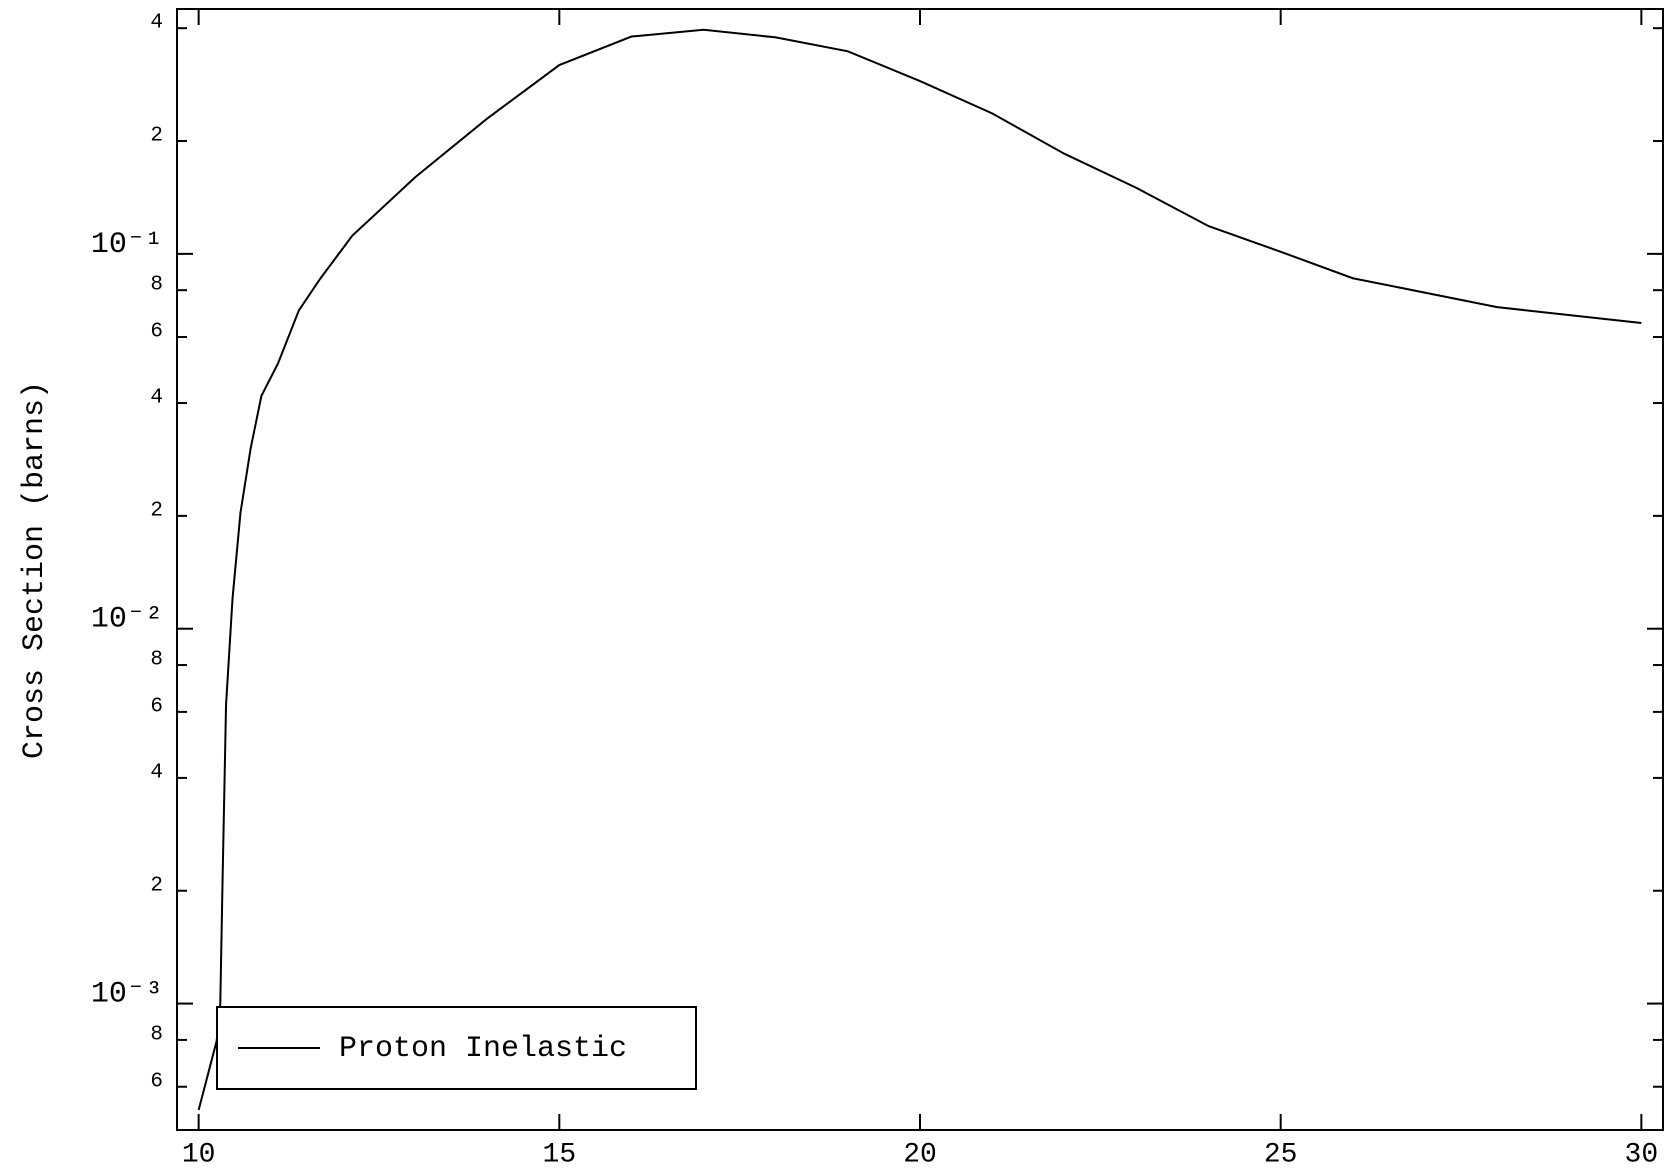 This screenshot has height=1176, width=1675. Describe the element at coordinates (1281, 1154) in the screenshot. I see `x-tick-label: 25` at that location.